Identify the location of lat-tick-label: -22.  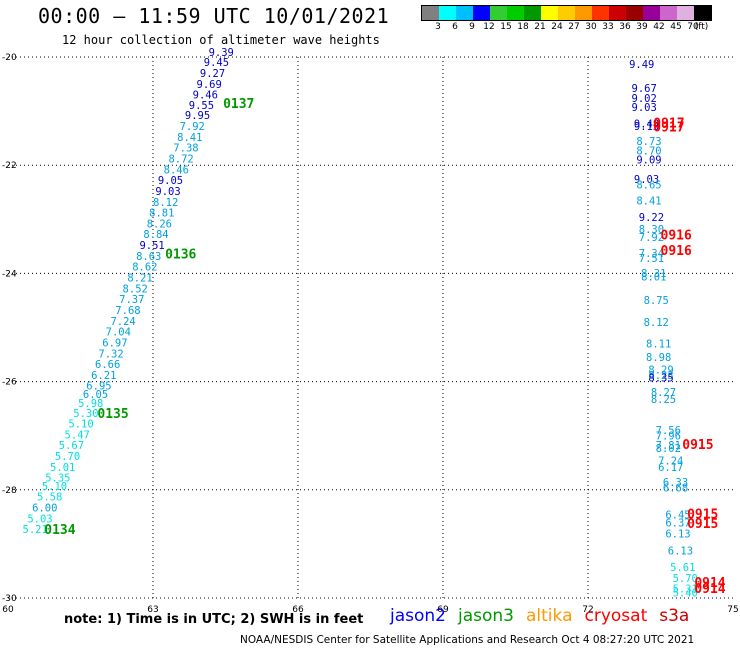
(9, 166).